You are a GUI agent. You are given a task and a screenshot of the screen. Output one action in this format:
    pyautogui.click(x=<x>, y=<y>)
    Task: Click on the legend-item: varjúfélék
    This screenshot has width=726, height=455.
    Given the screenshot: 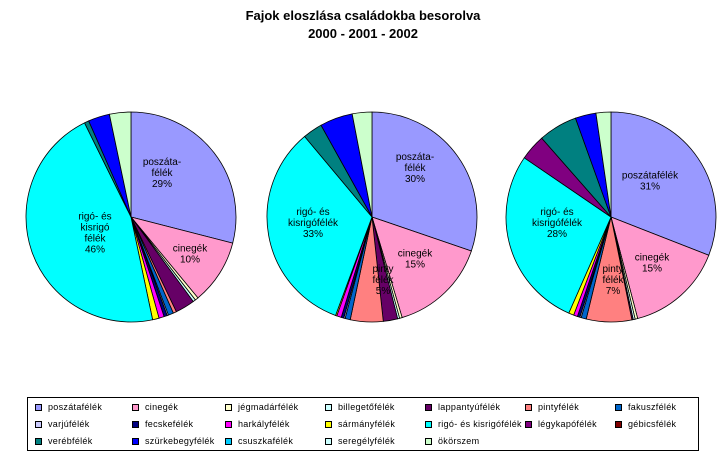 What is the action you would take?
    pyautogui.click(x=62, y=424)
    